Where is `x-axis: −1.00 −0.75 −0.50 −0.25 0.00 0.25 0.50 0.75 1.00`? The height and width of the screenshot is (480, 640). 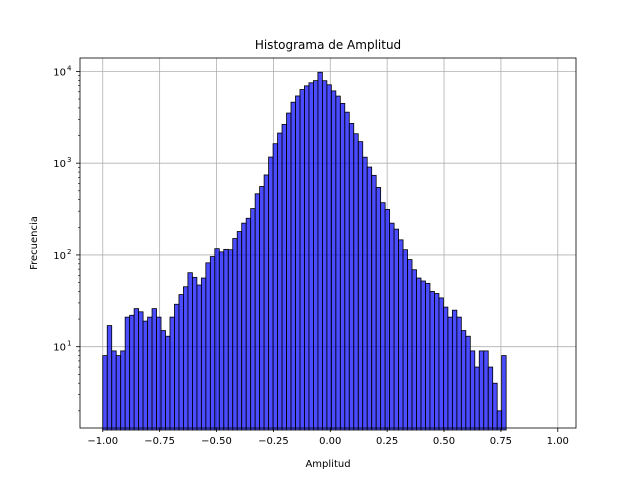 x-axis: −1.00 −0.75 −0.50 −0.25 0.00 0.25 0.50 0.75 1.00 is located at coordinates (328, 437).